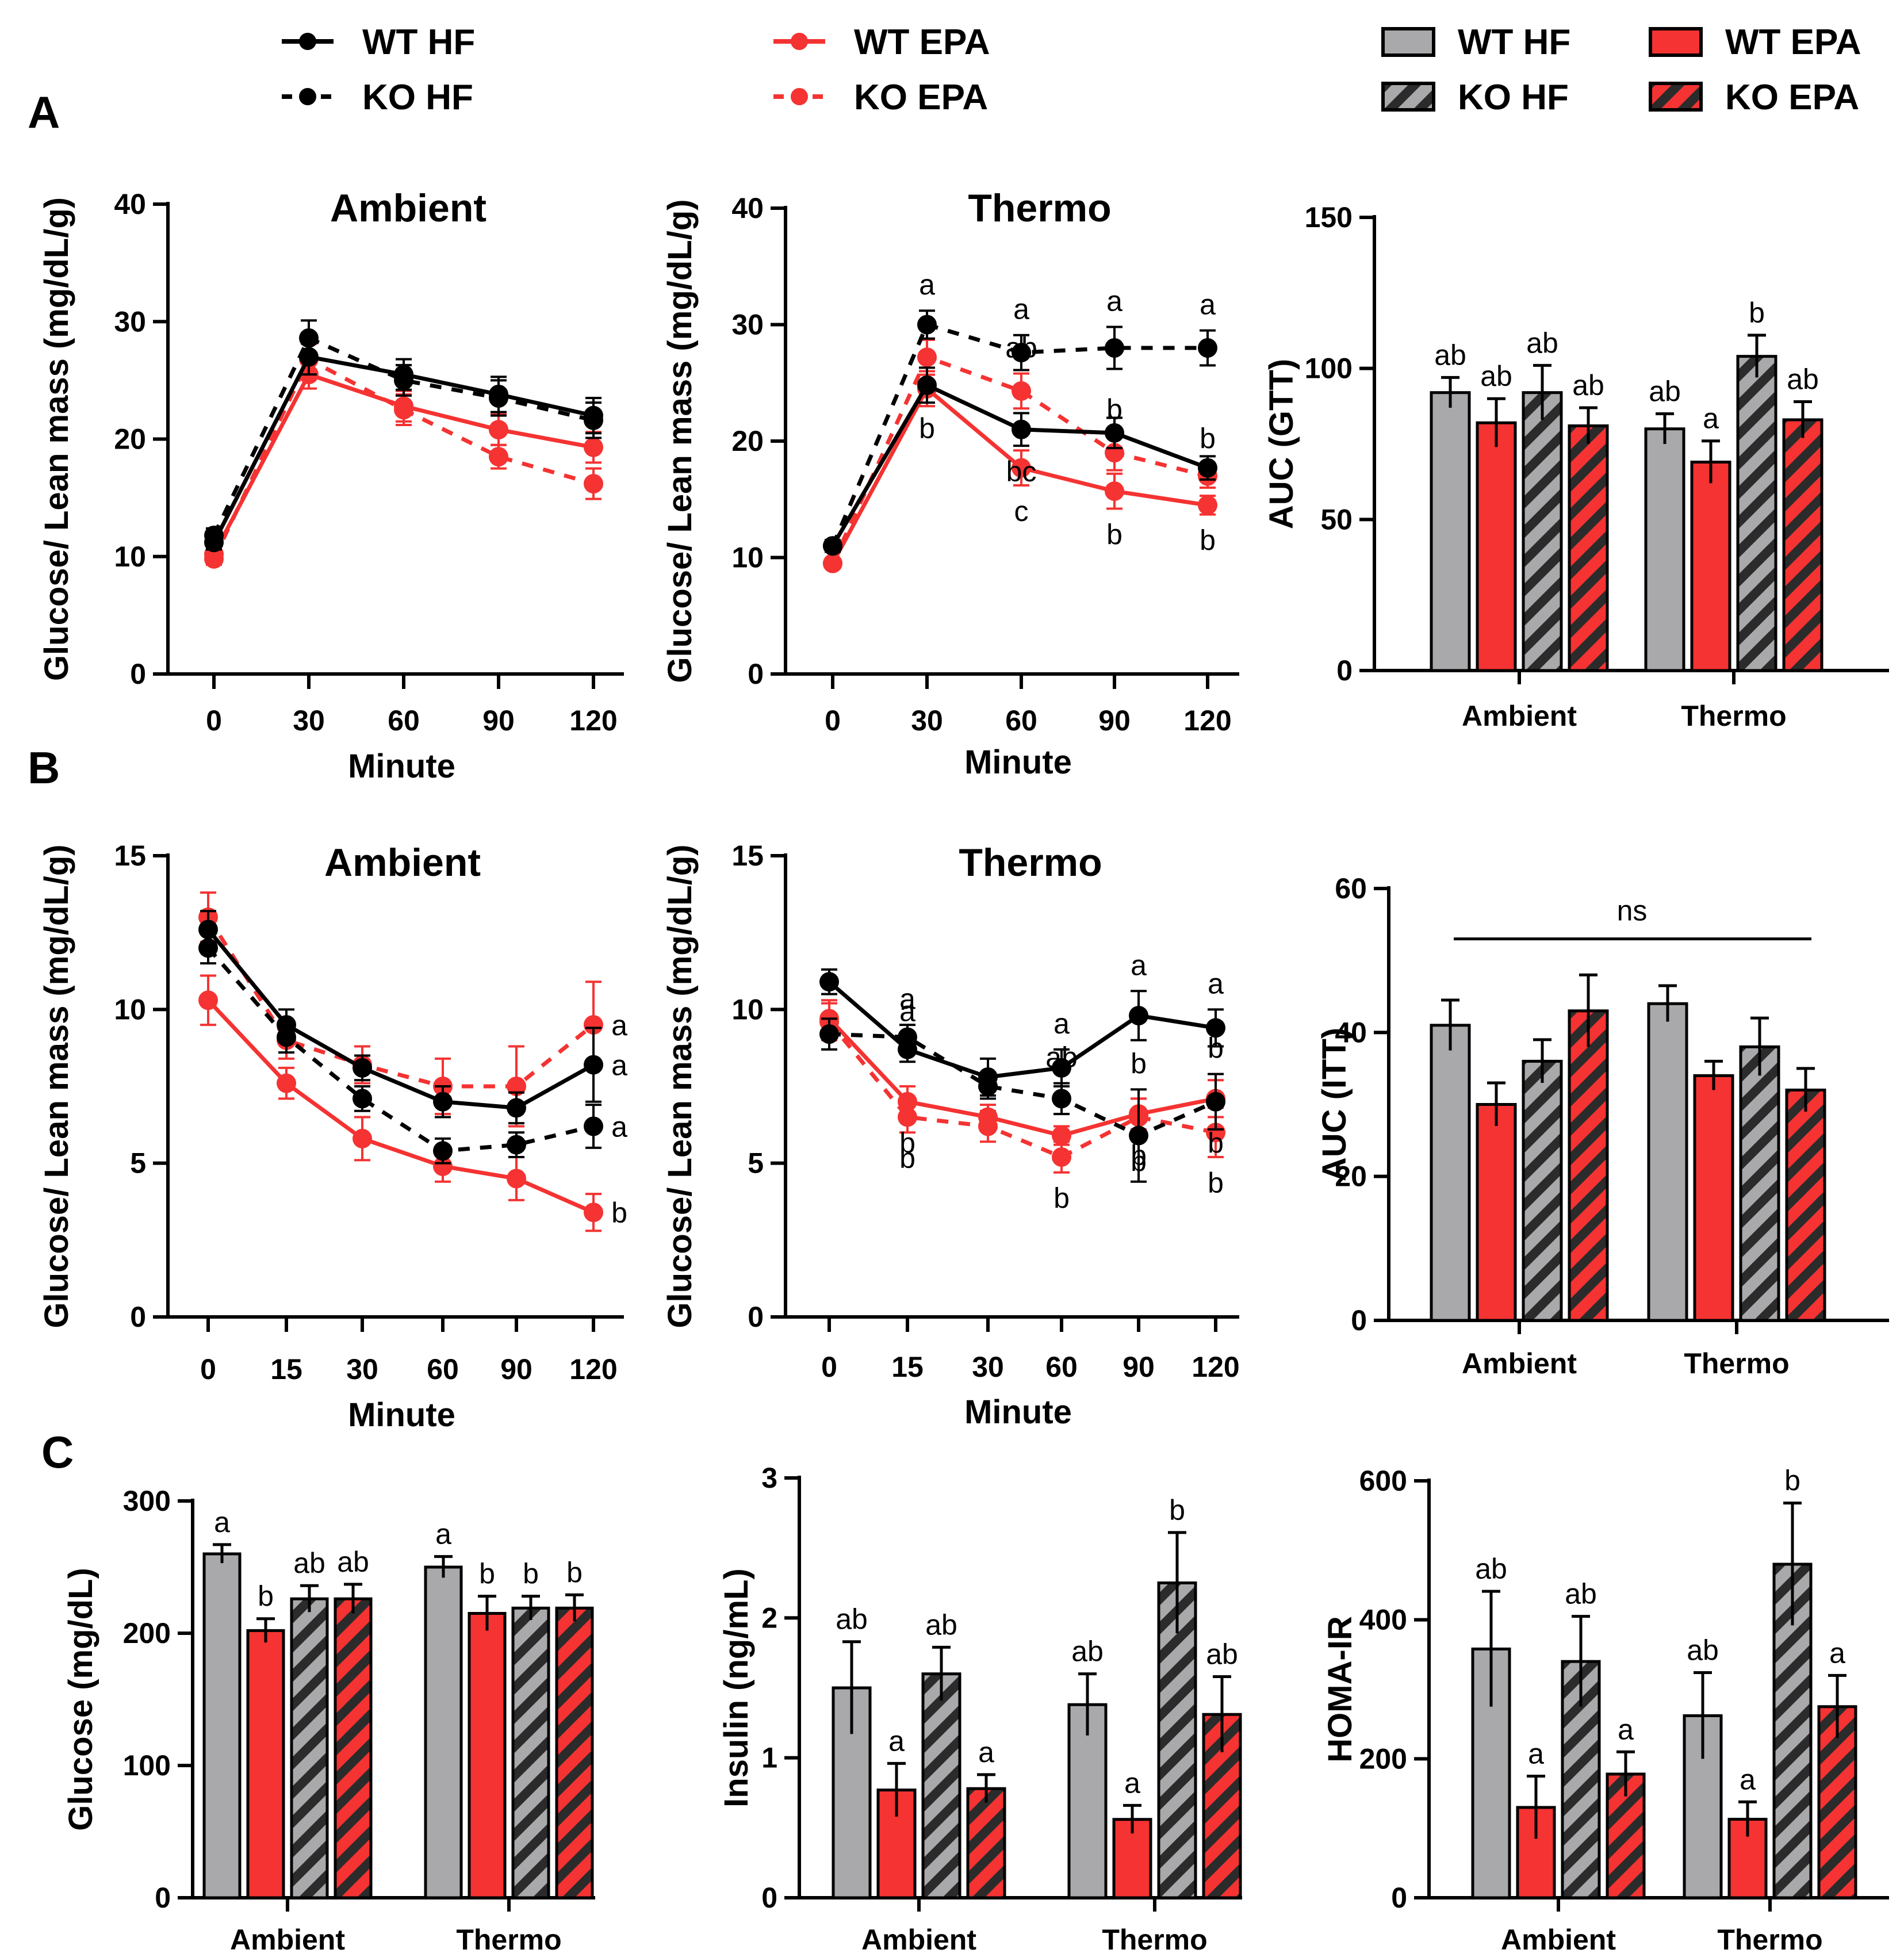  What do you see at coordinates (1496, 516) in the screenshot?
I see `bar-wt-epa: ab` at bounding box center [1496, 516].